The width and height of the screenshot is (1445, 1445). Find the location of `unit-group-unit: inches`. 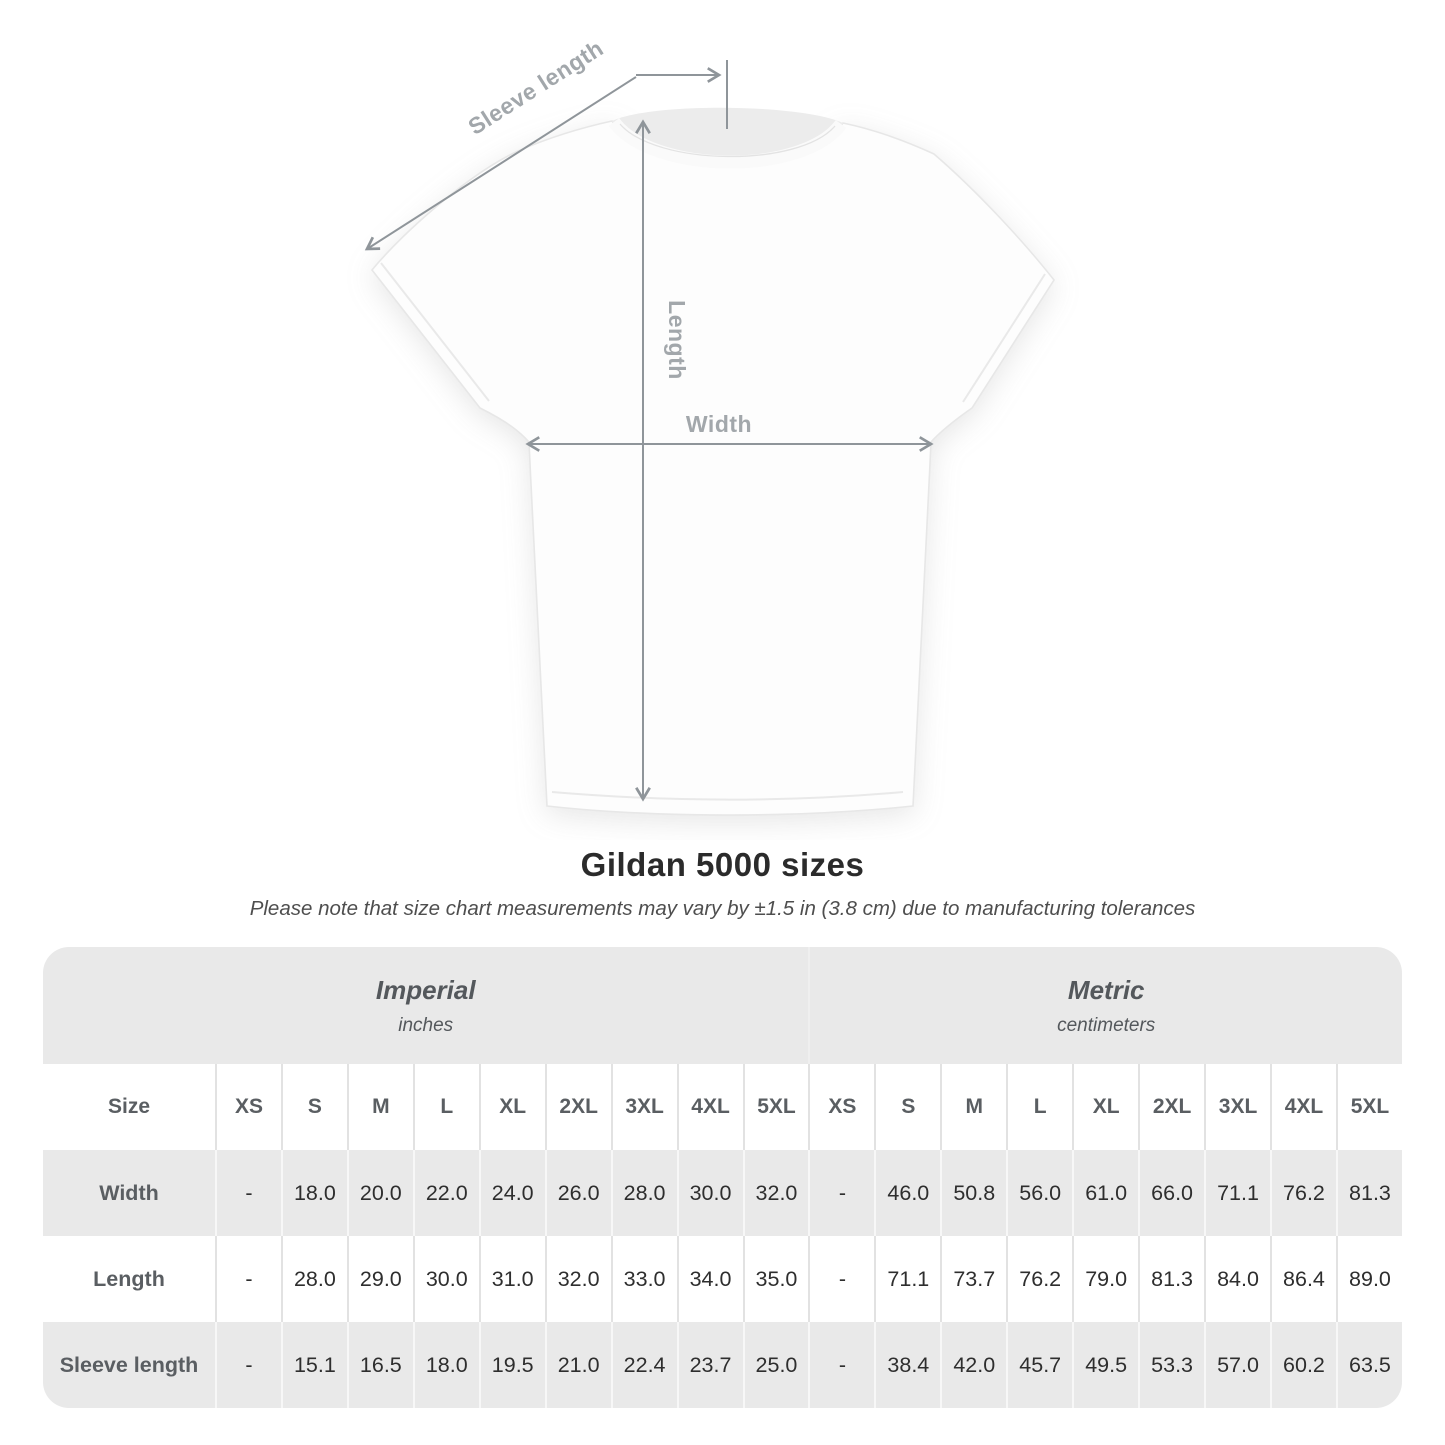

unit-group-unit: inches is located at coordinates (426, 1025).